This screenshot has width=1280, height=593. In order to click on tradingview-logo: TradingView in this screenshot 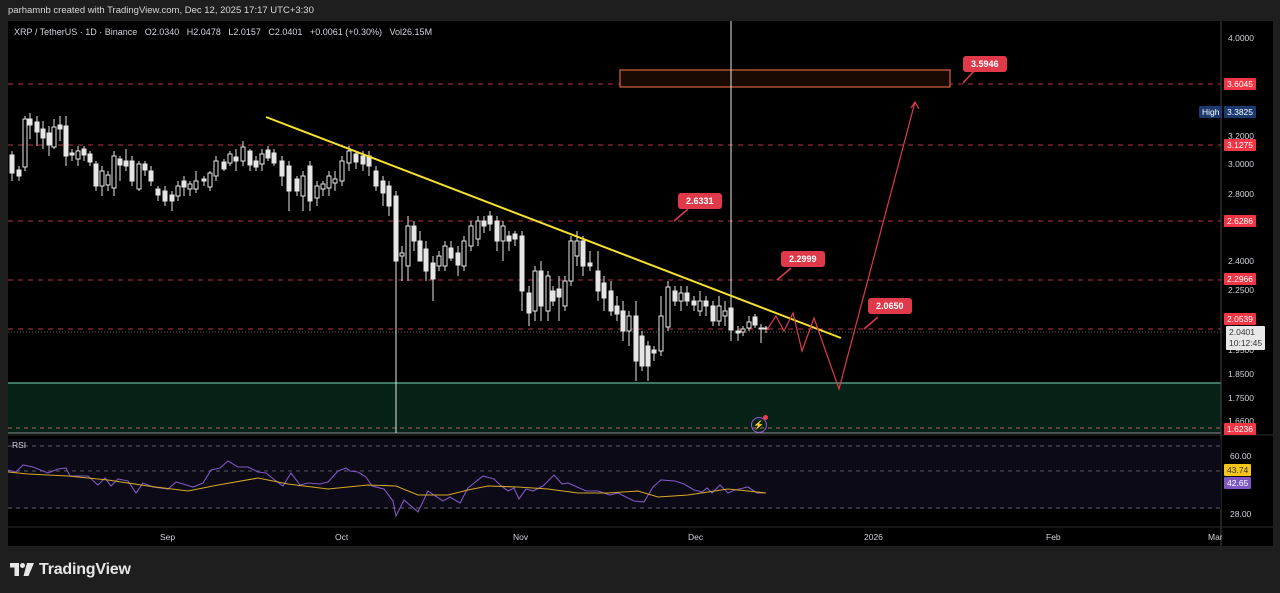, I will do `click(70, 570)`.